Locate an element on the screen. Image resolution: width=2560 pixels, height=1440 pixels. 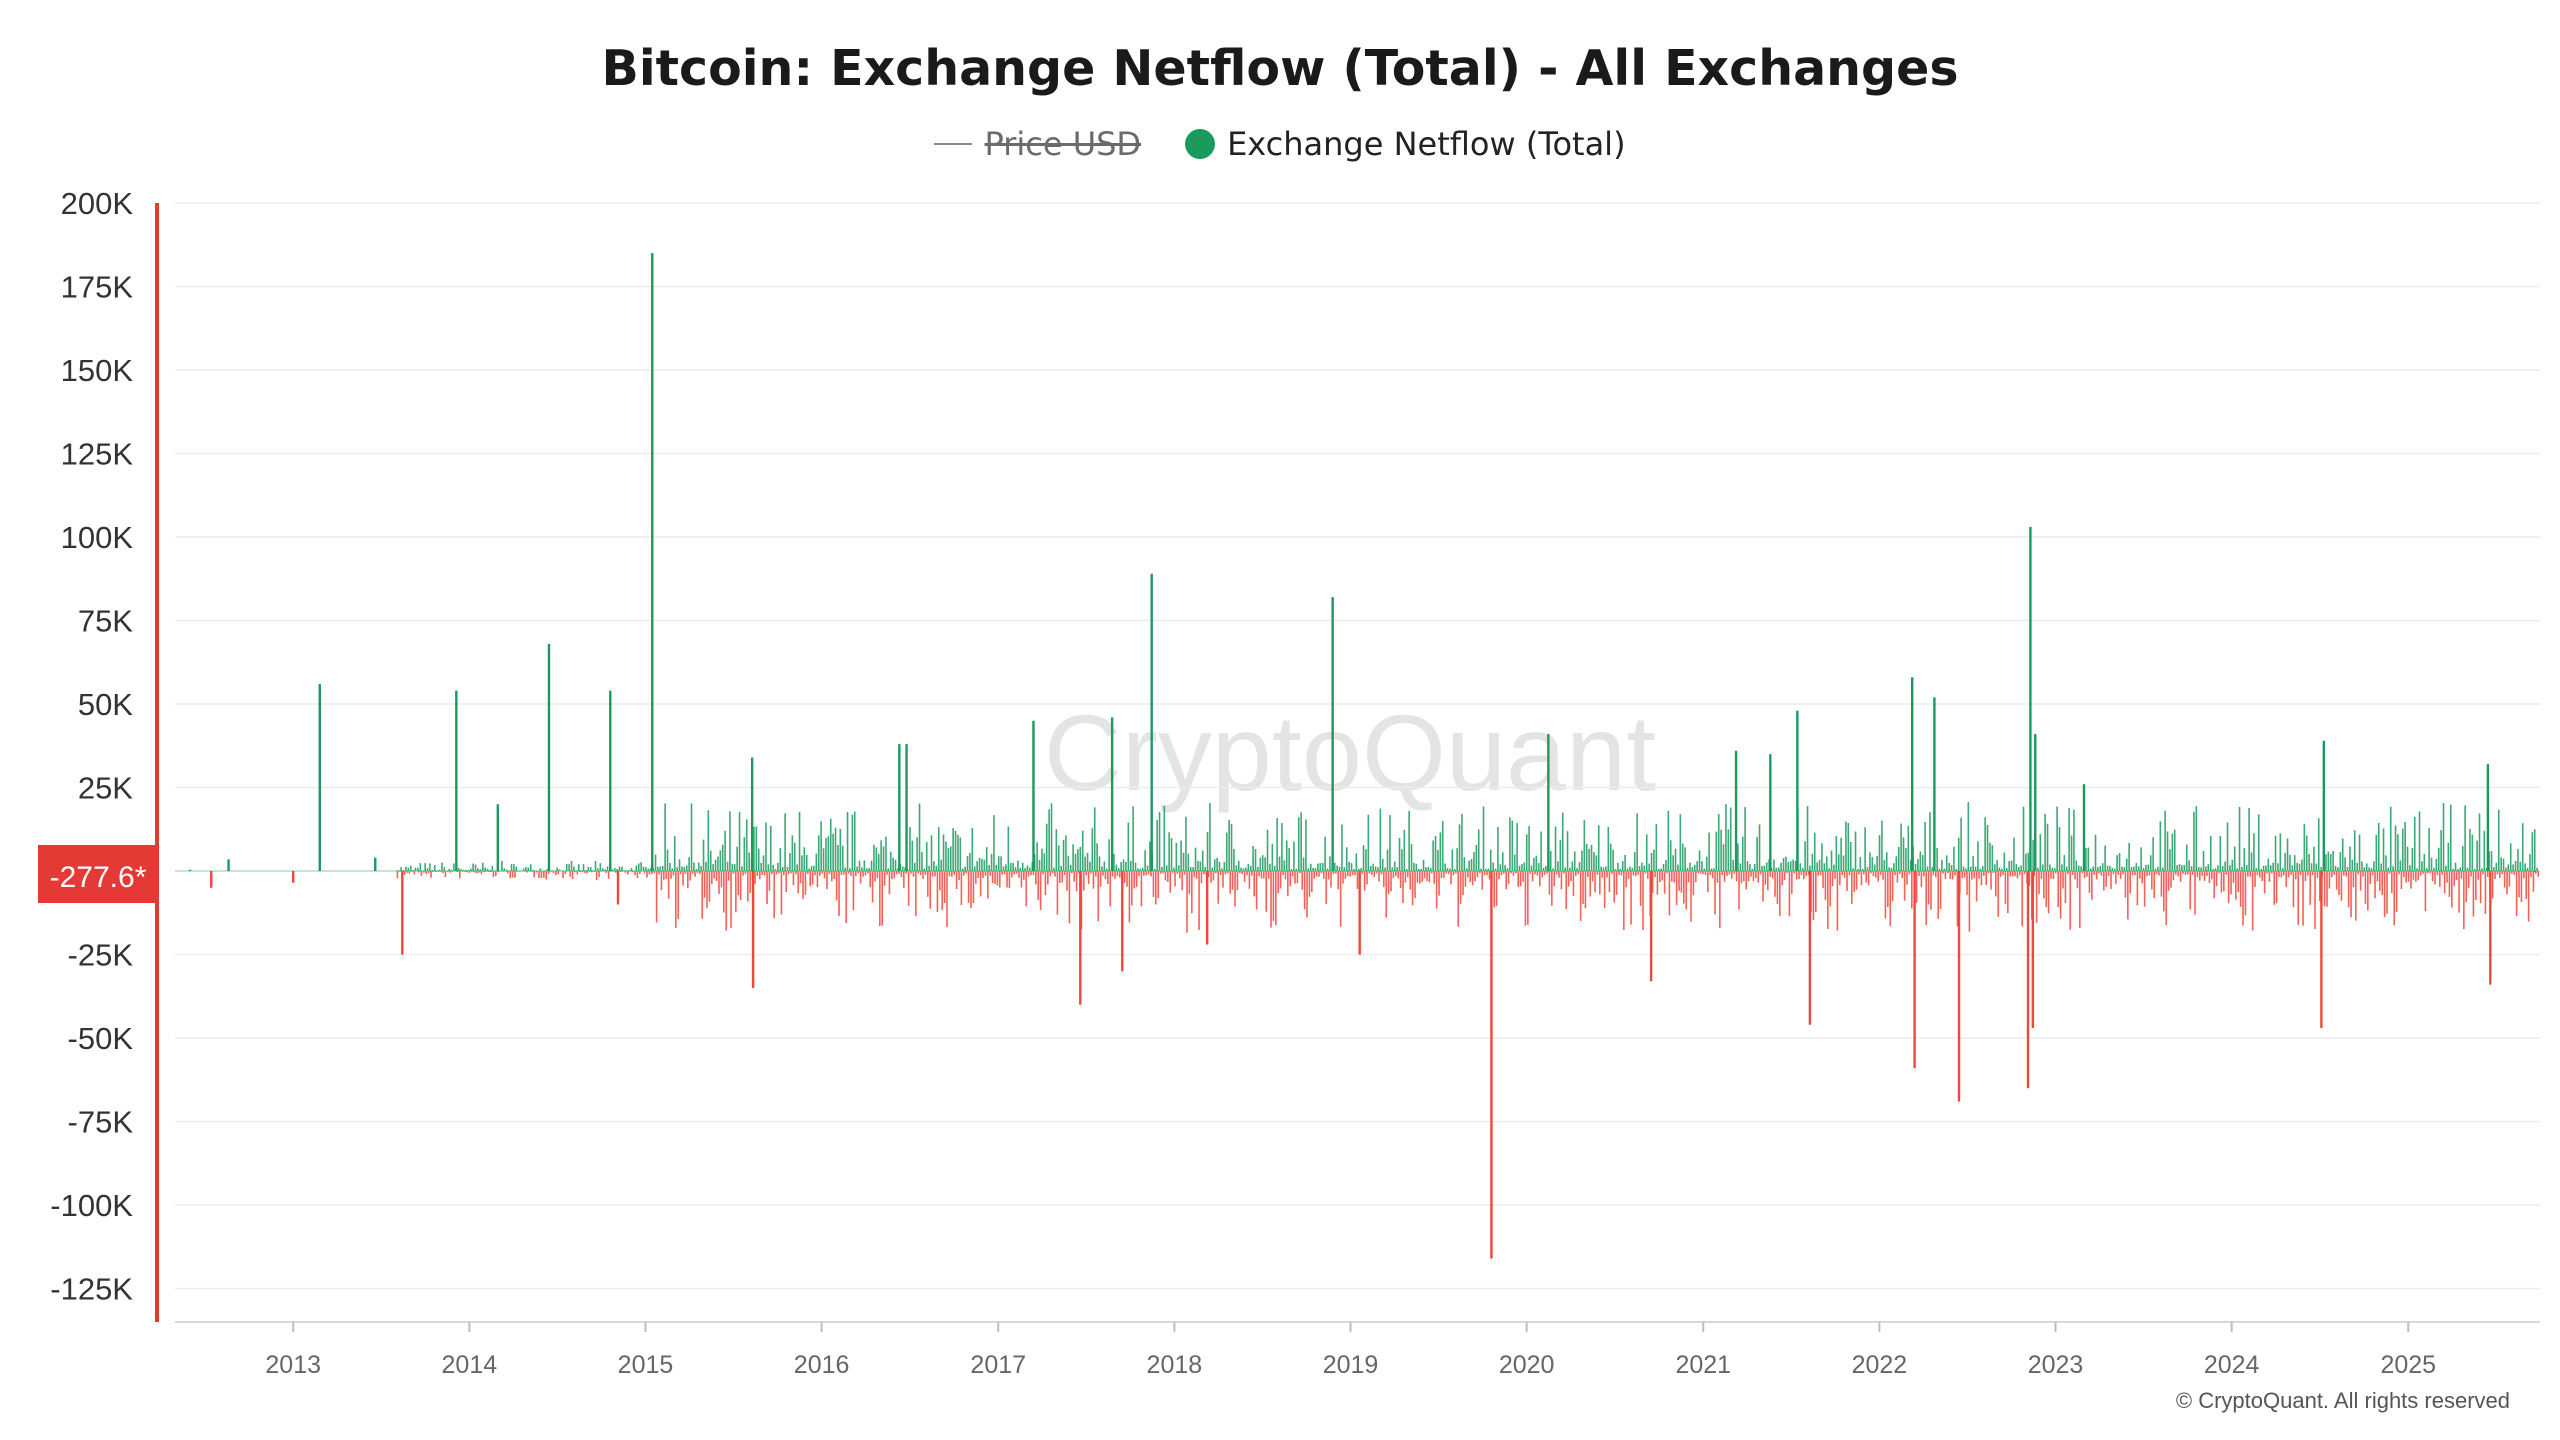
legend-item-price: Price USD is located at coordinates (1037, 144).